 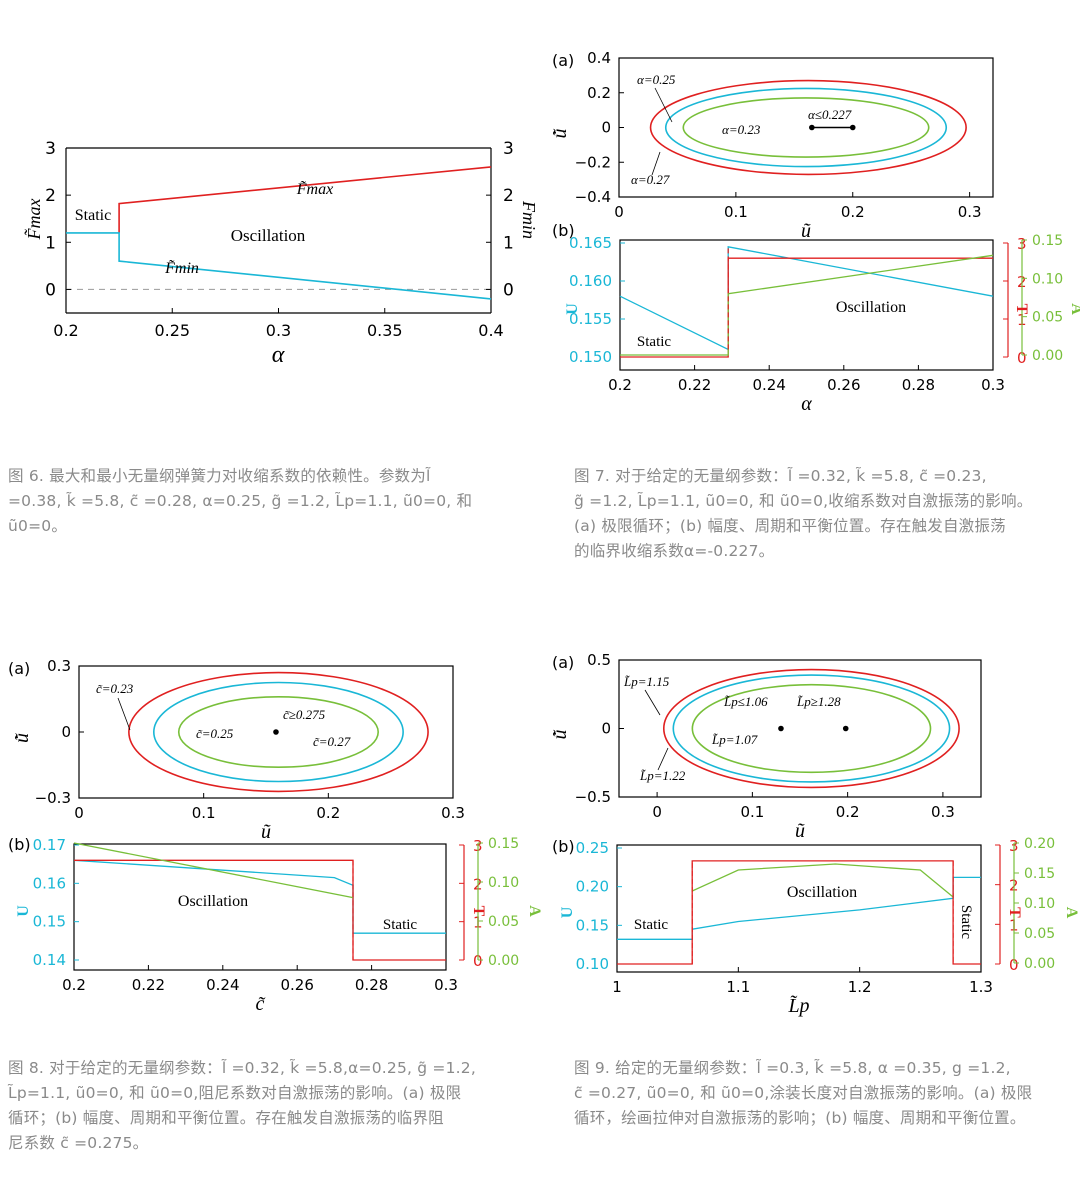 I want to click on u-tick-label: 0.15, so click(x=592, y=925).